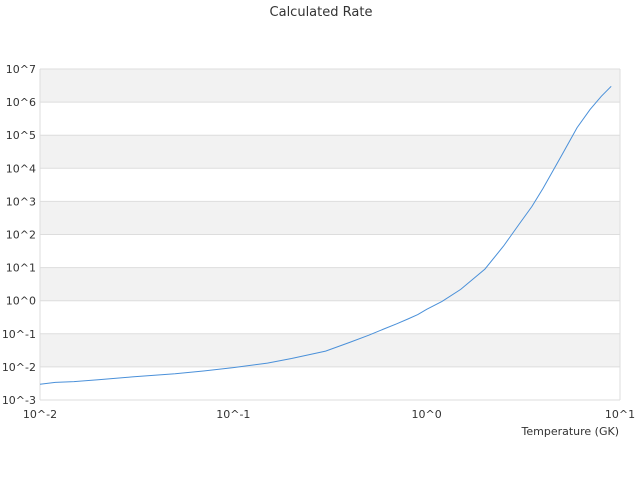 The height and width of the screenshot is (484, 640). Describe the element at coordinates (21, 69) in the screenshot. I see `y-tick-label: 10^7` at that location.